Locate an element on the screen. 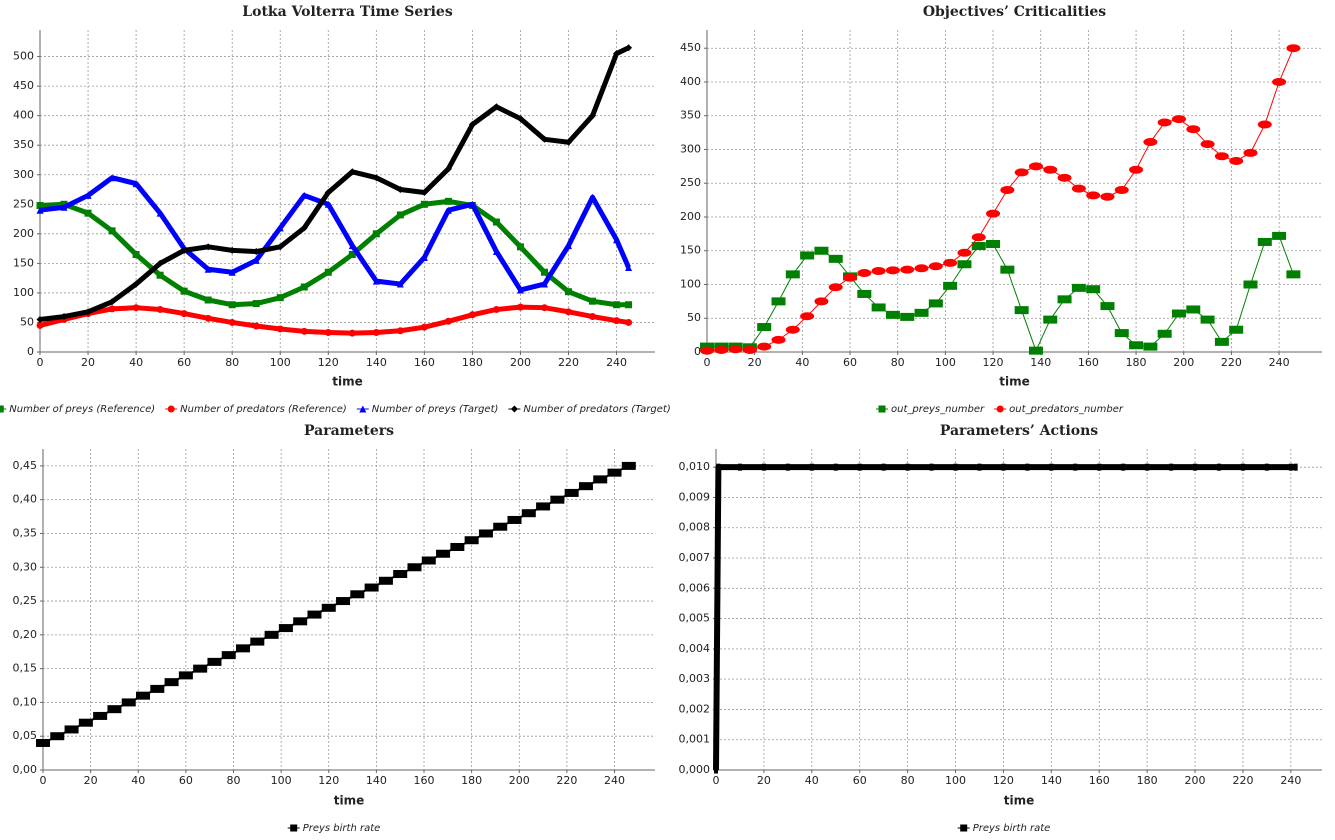 Image resolution: width=1335 pixels, height=840 pixels. x-axis-label: time is located at coordinates (349, 801).